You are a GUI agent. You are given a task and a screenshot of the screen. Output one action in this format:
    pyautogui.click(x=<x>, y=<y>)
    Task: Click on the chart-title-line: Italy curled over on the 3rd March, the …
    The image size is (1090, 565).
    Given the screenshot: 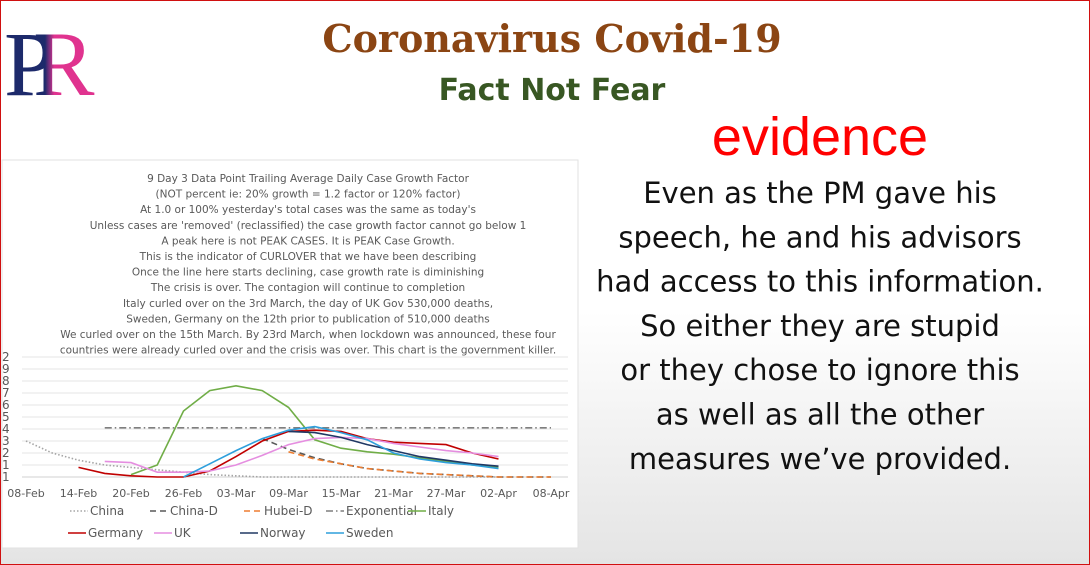 What is the action you would take?
    pyautogui.click(x=308, y=304)
    